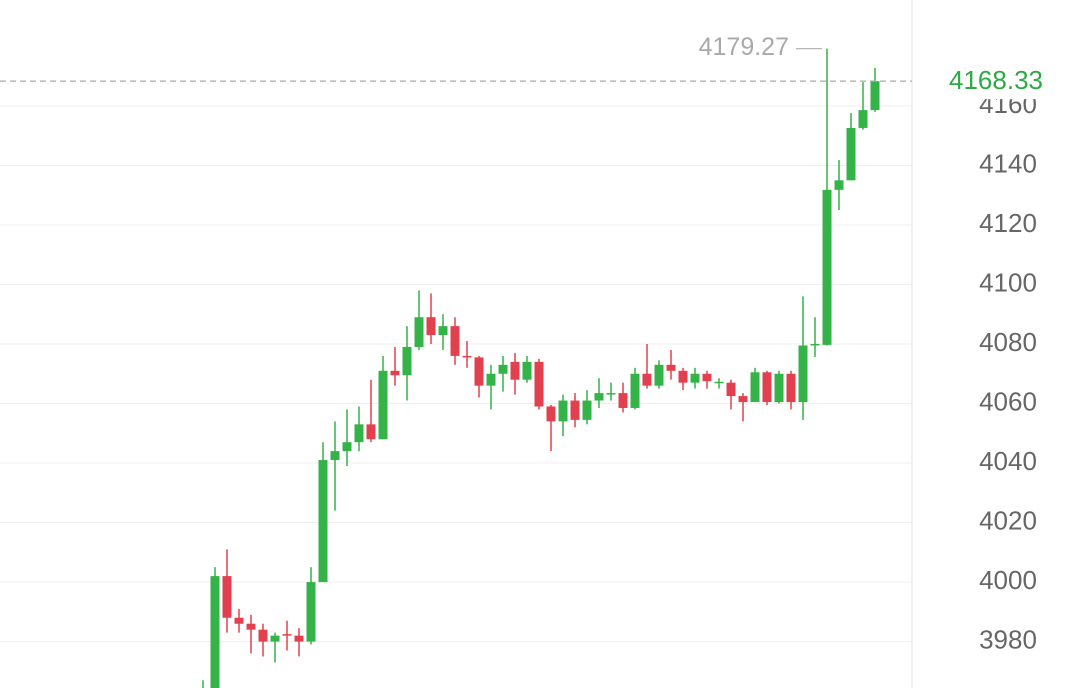 The width and height of the screenshot is (1080, 688). I want to click on y-tick-label: 4060, so click(1008, 401).